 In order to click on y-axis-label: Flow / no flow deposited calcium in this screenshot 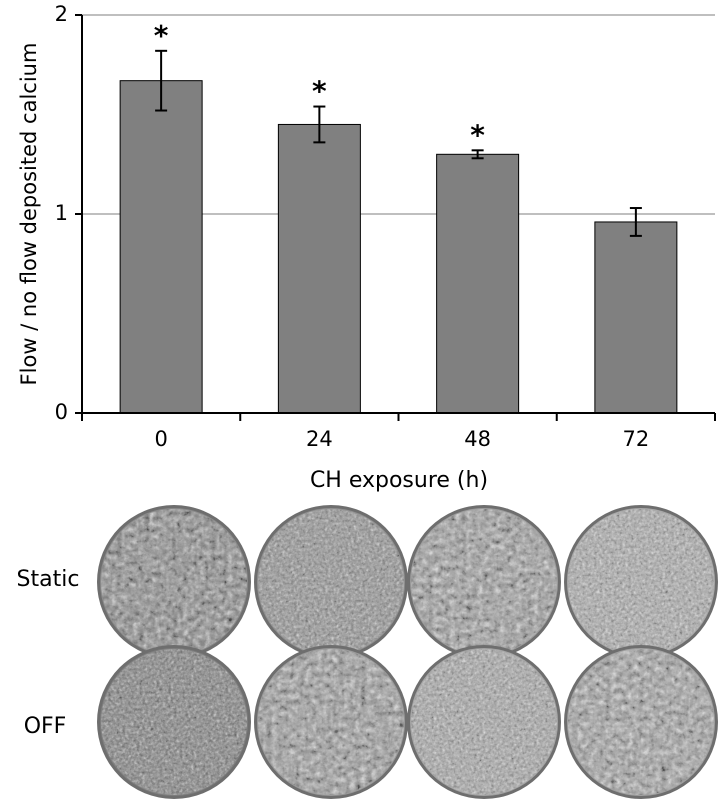, I will do `click(29, 214)`.